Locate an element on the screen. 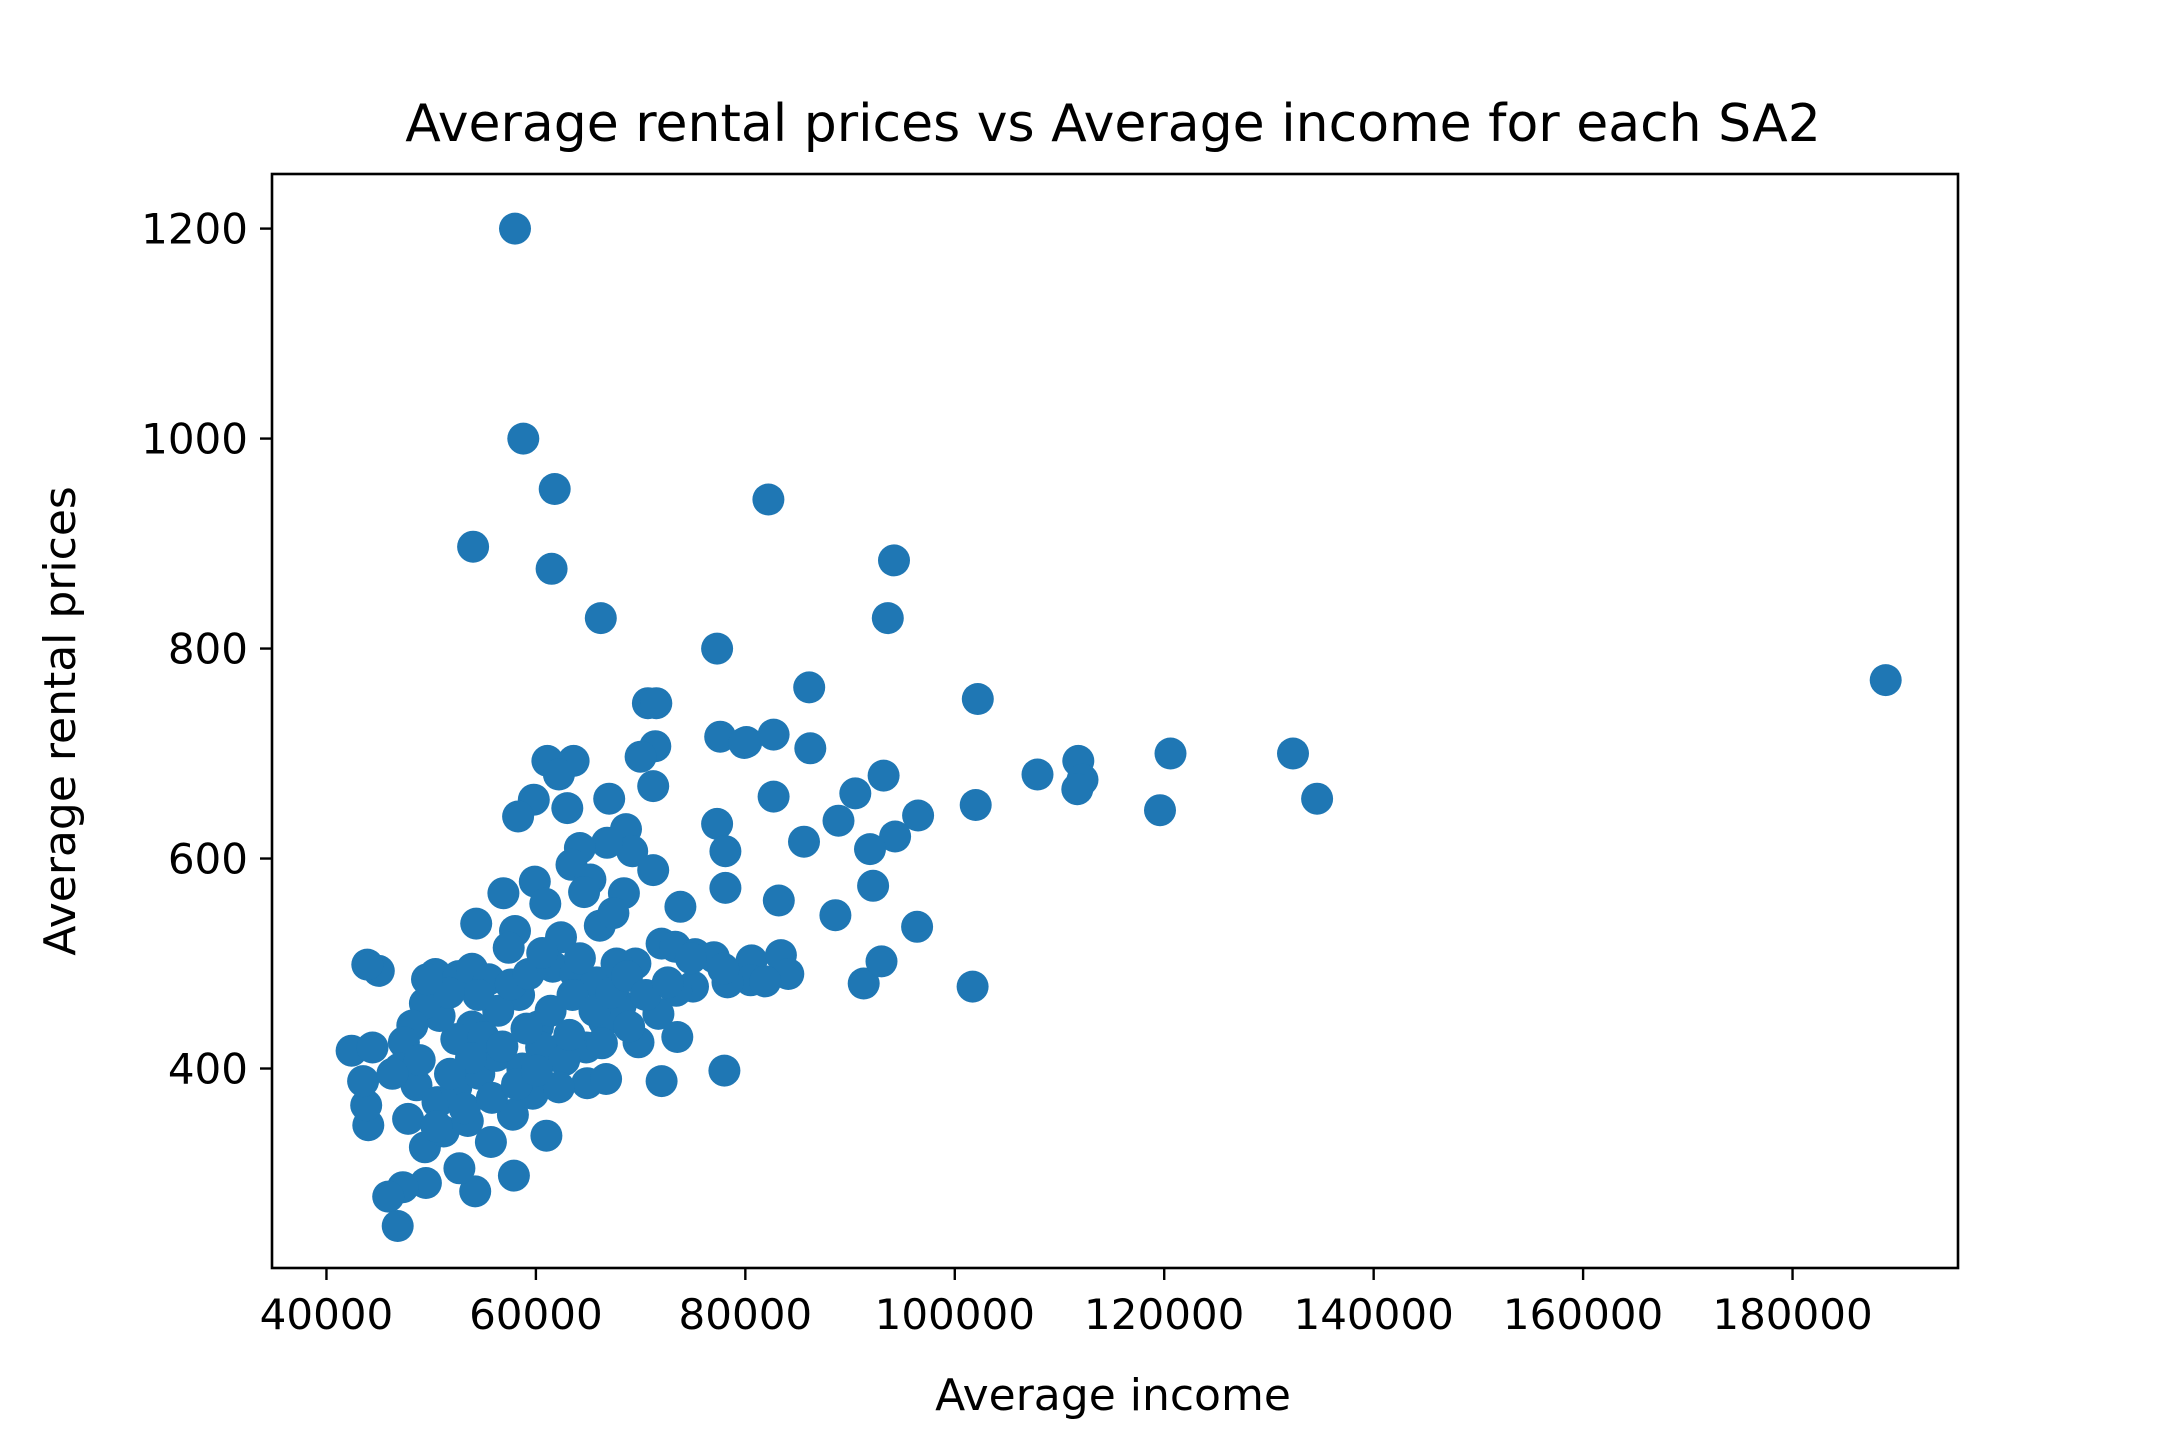 The height and width of the screenshot is (1440, 2160). x-tick-label: 40000 is located at coordinates (327, 1314).